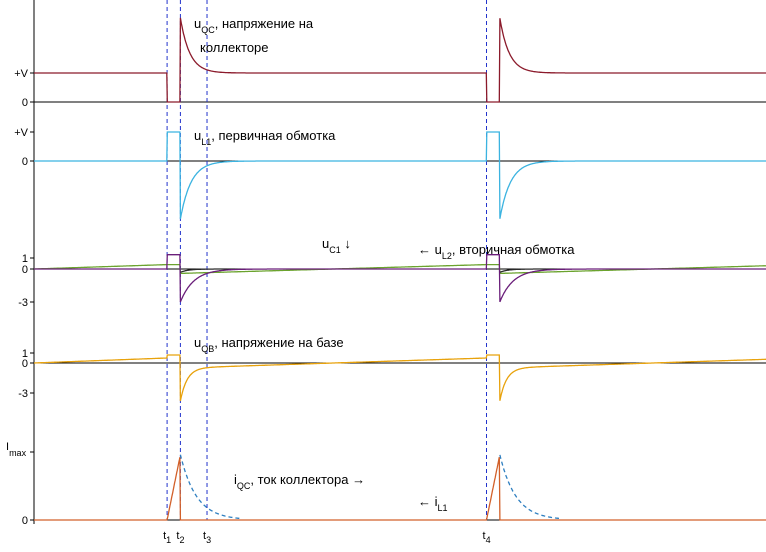 The width and height of the screenshot is (766, 552). I want to click on time-marker-label-3: t4, so click(487, 537).